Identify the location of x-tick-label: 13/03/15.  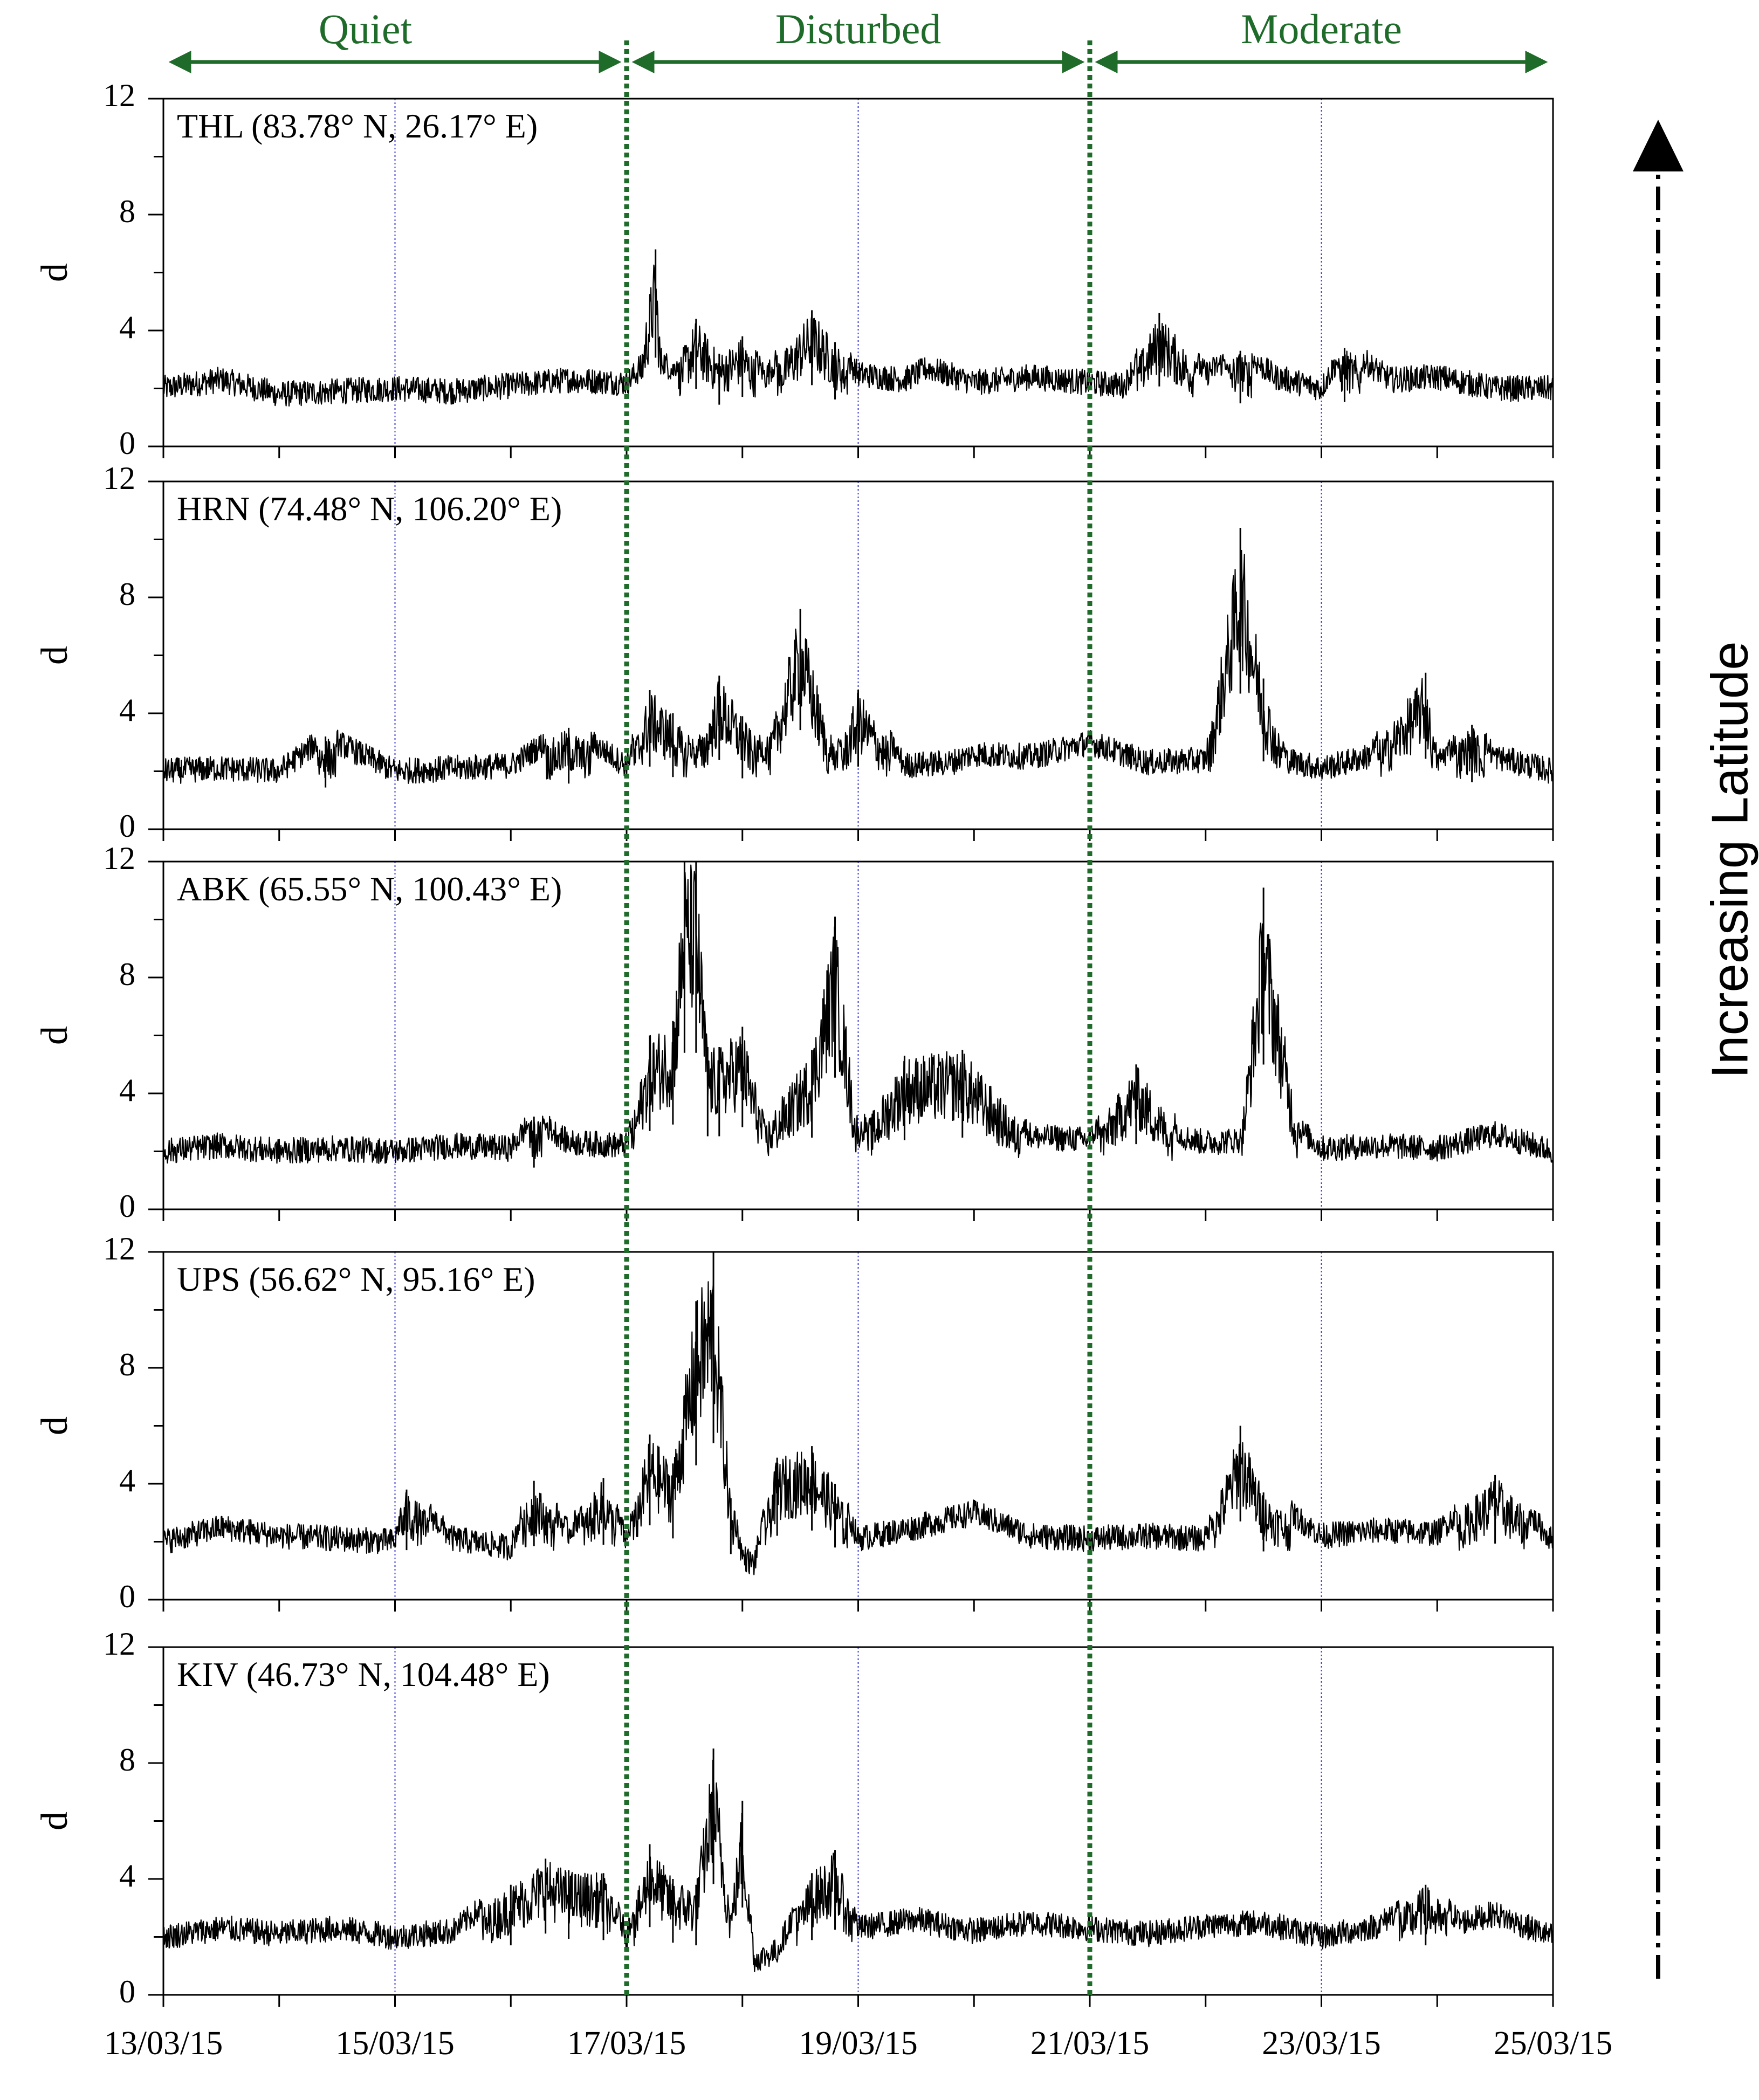
(163, 2043).